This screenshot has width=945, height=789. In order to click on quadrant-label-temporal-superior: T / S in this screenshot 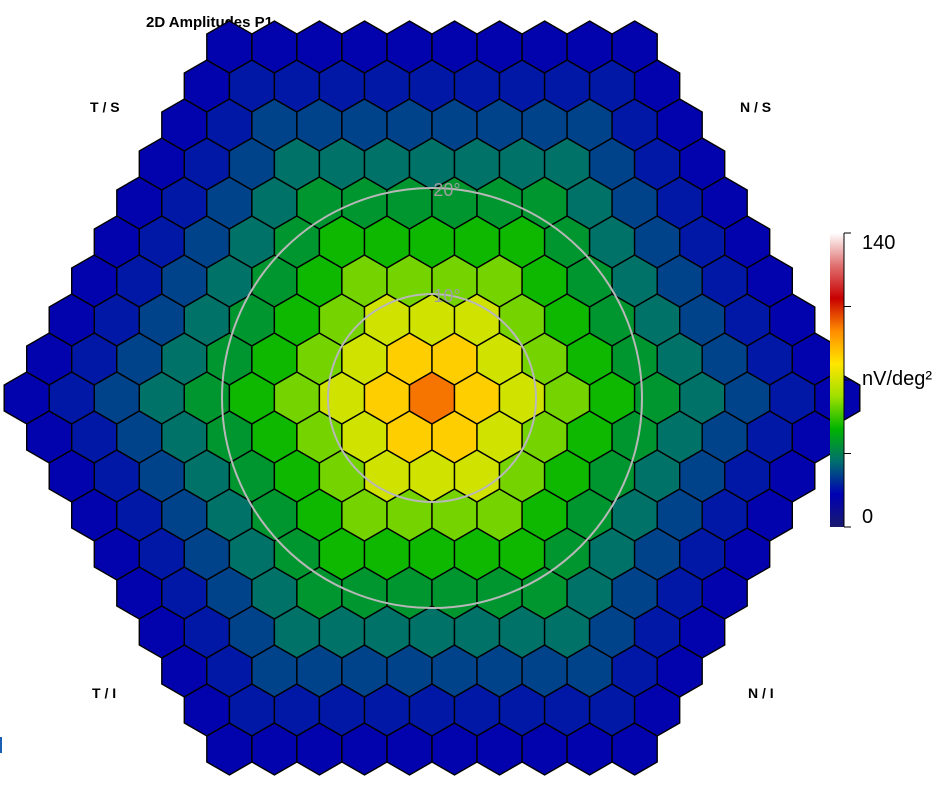, I will do `click(105, 107)`.